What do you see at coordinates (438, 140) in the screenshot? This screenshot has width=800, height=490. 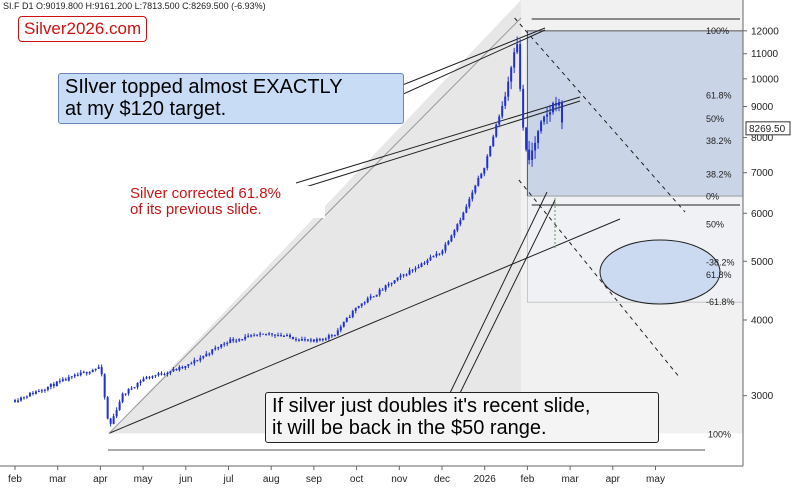 I see `pointer-corrected-a` at bounding box center [438, 140].